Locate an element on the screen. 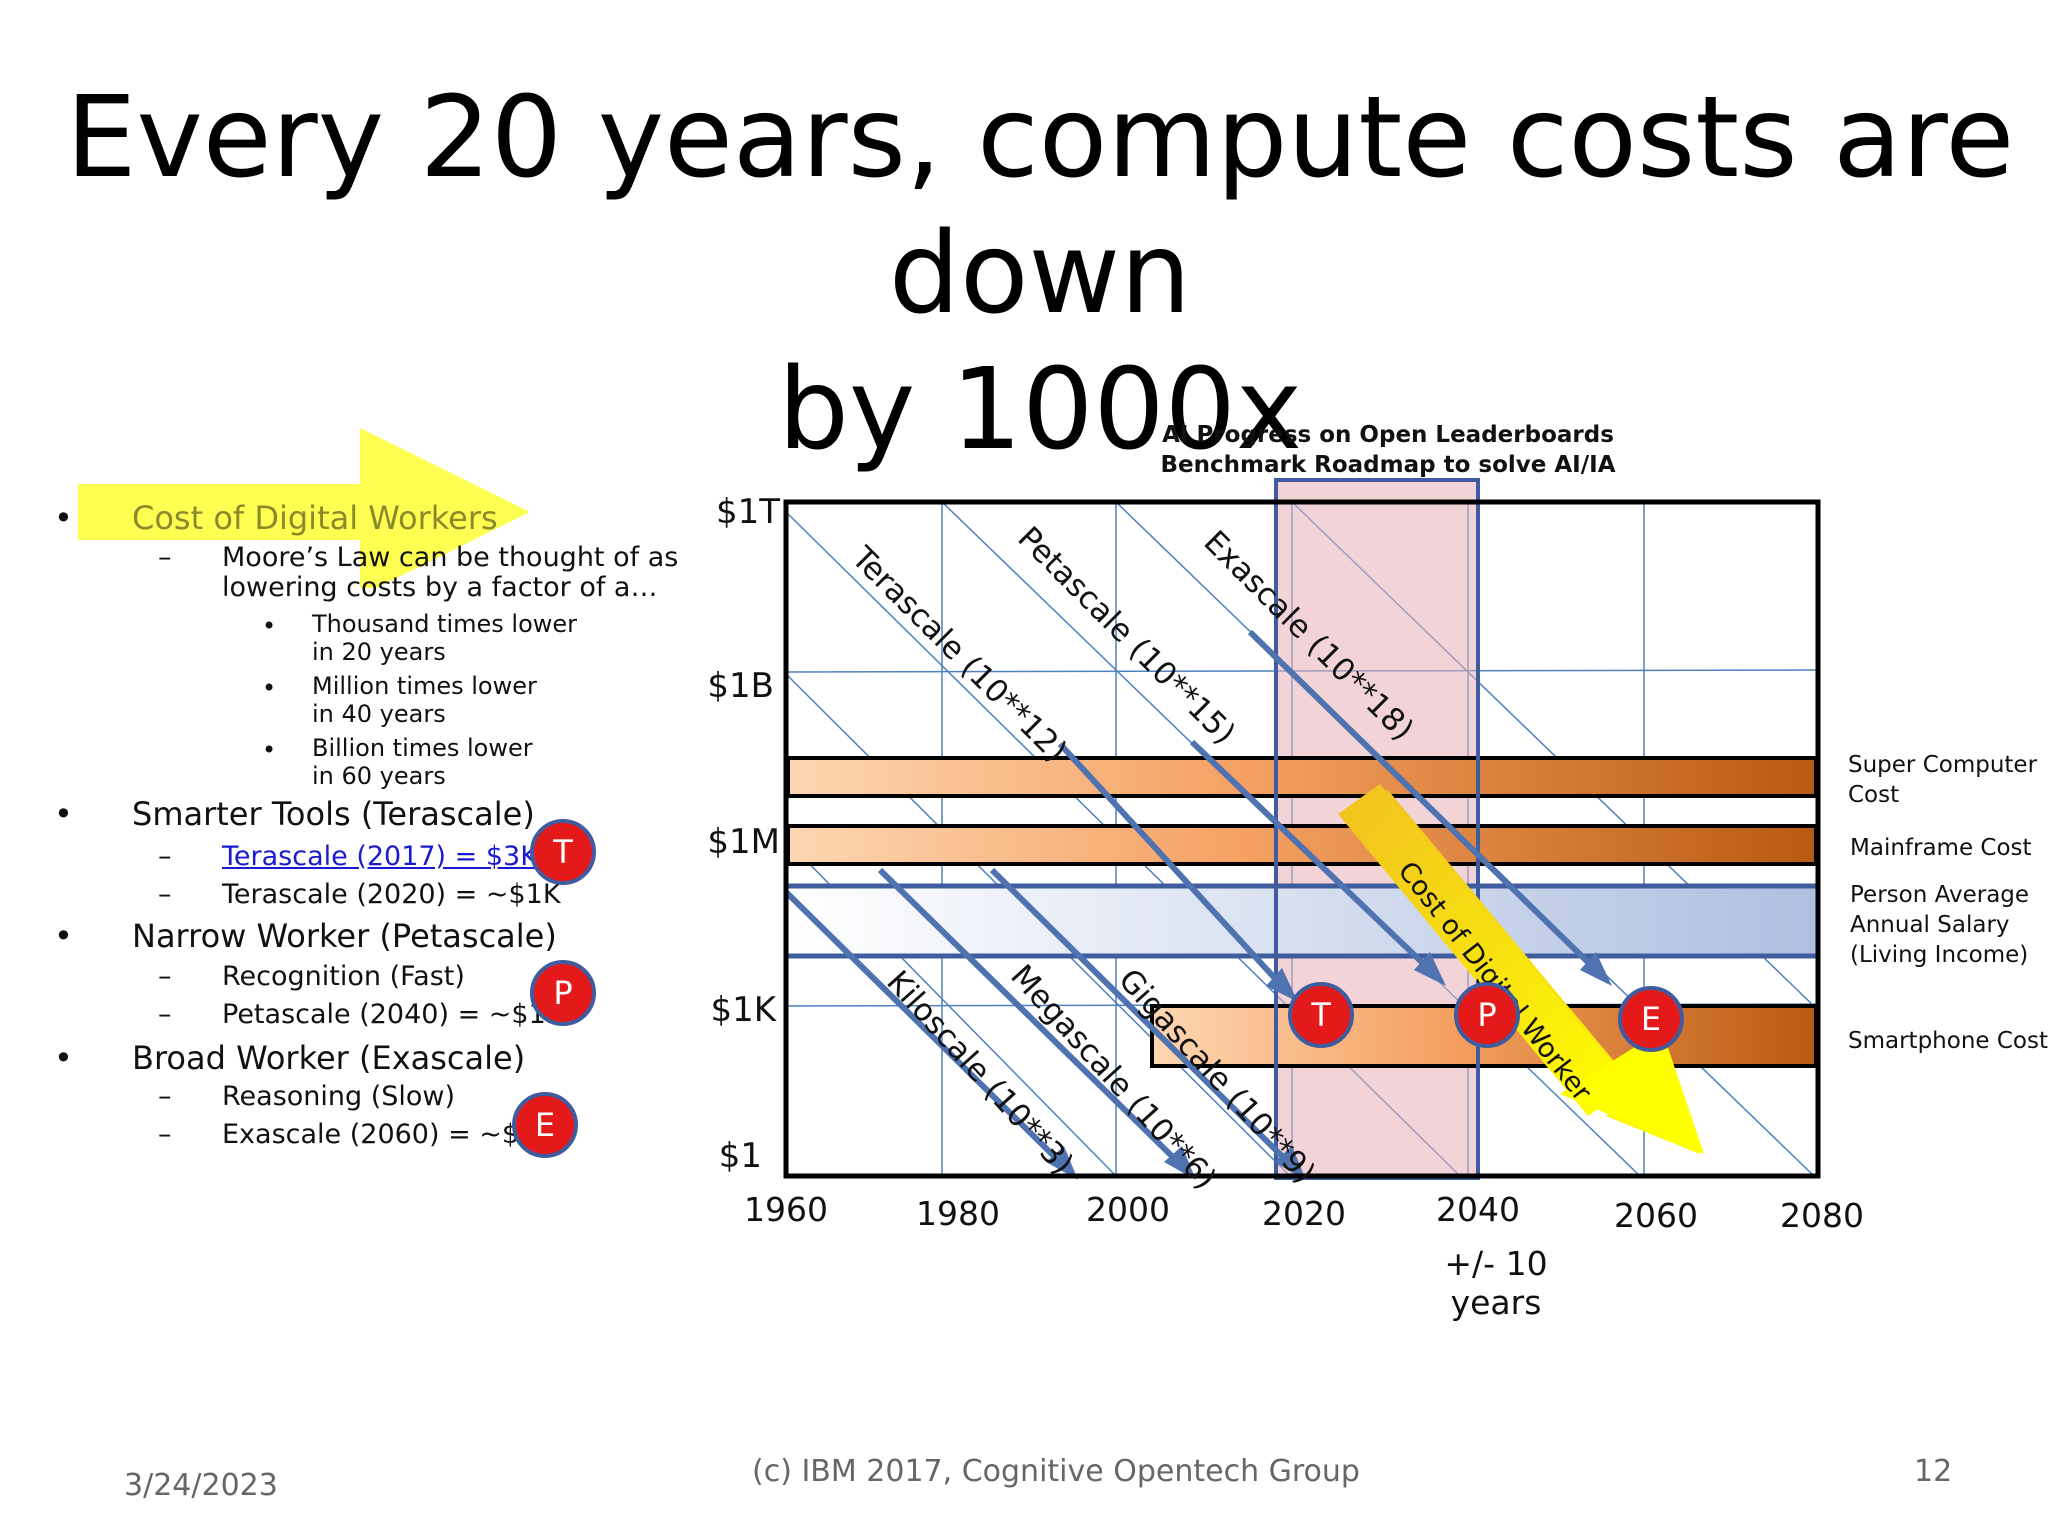 The width and height of the screenshot is (2048, 1536). xtick-1960: 1960 is located at coordinates (786, 1209).